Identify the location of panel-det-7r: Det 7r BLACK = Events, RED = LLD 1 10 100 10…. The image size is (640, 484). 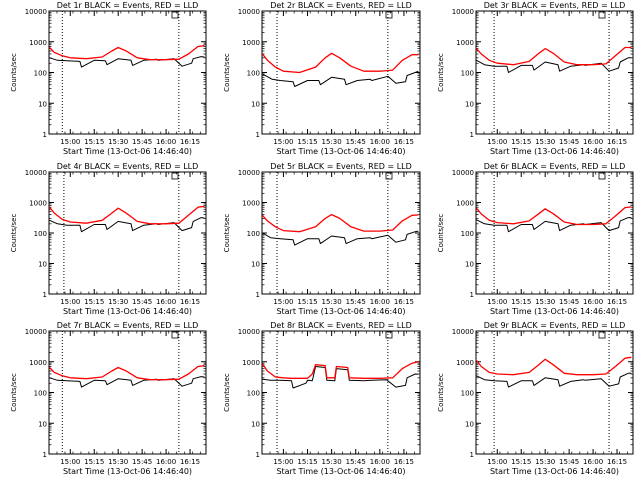
(108, 398).